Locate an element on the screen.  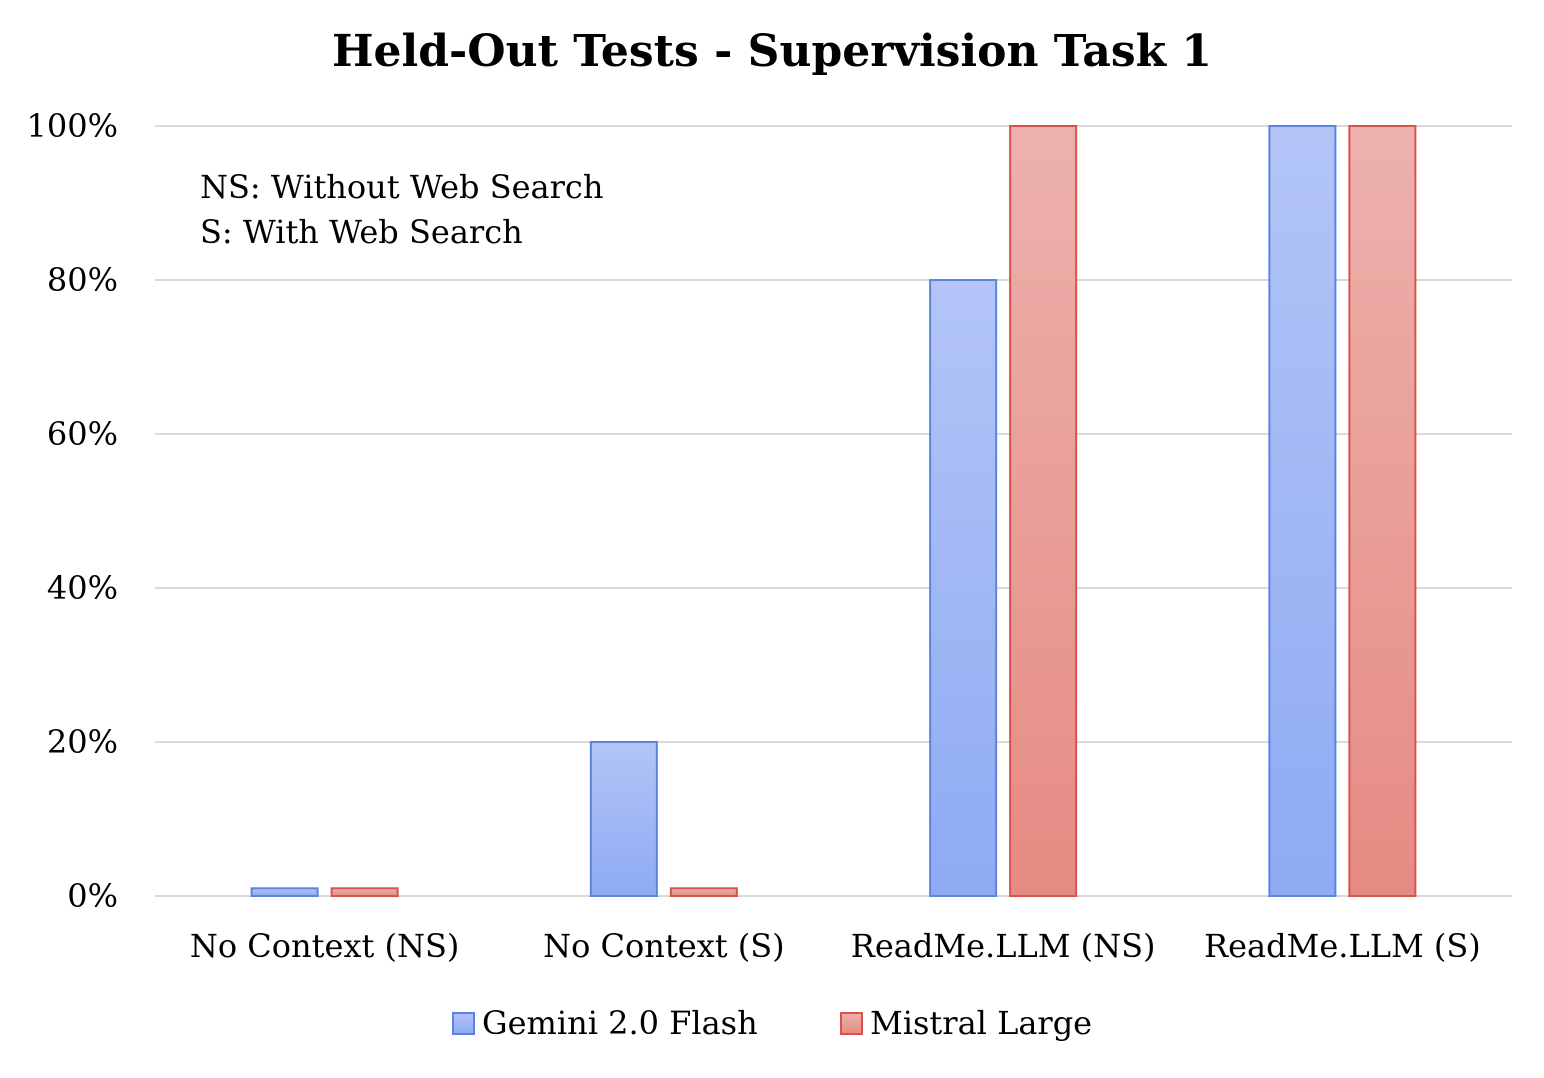
x-category-label: ReadMe.LLM (S) is located at coordinates (1342, 946).